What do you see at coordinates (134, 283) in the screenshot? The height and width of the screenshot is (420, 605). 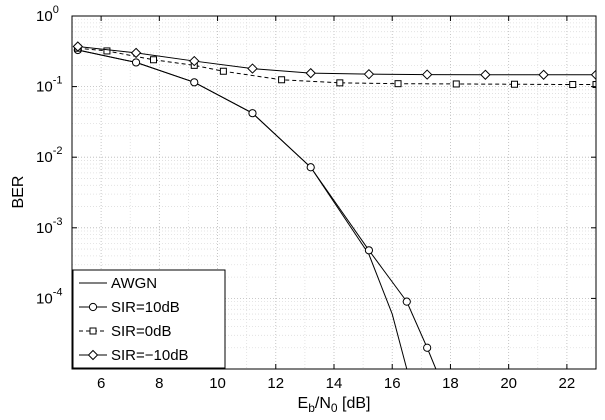 I see `legend-label: AWGN` at bounding box center [134, 283].